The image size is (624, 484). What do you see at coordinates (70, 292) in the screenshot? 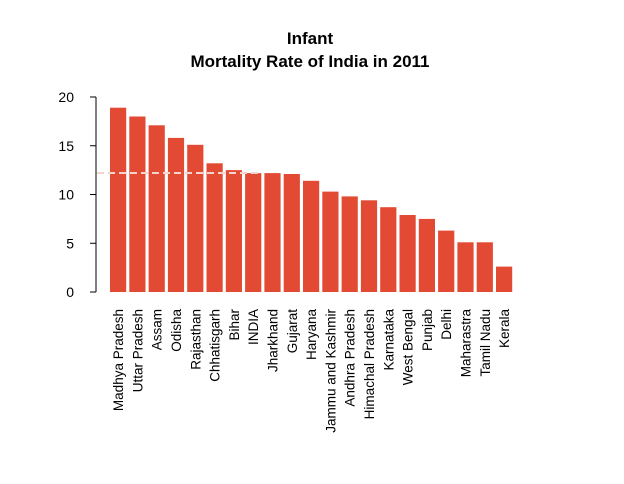
I see `y-tick-label: 0` at bounding box center [70, 292].